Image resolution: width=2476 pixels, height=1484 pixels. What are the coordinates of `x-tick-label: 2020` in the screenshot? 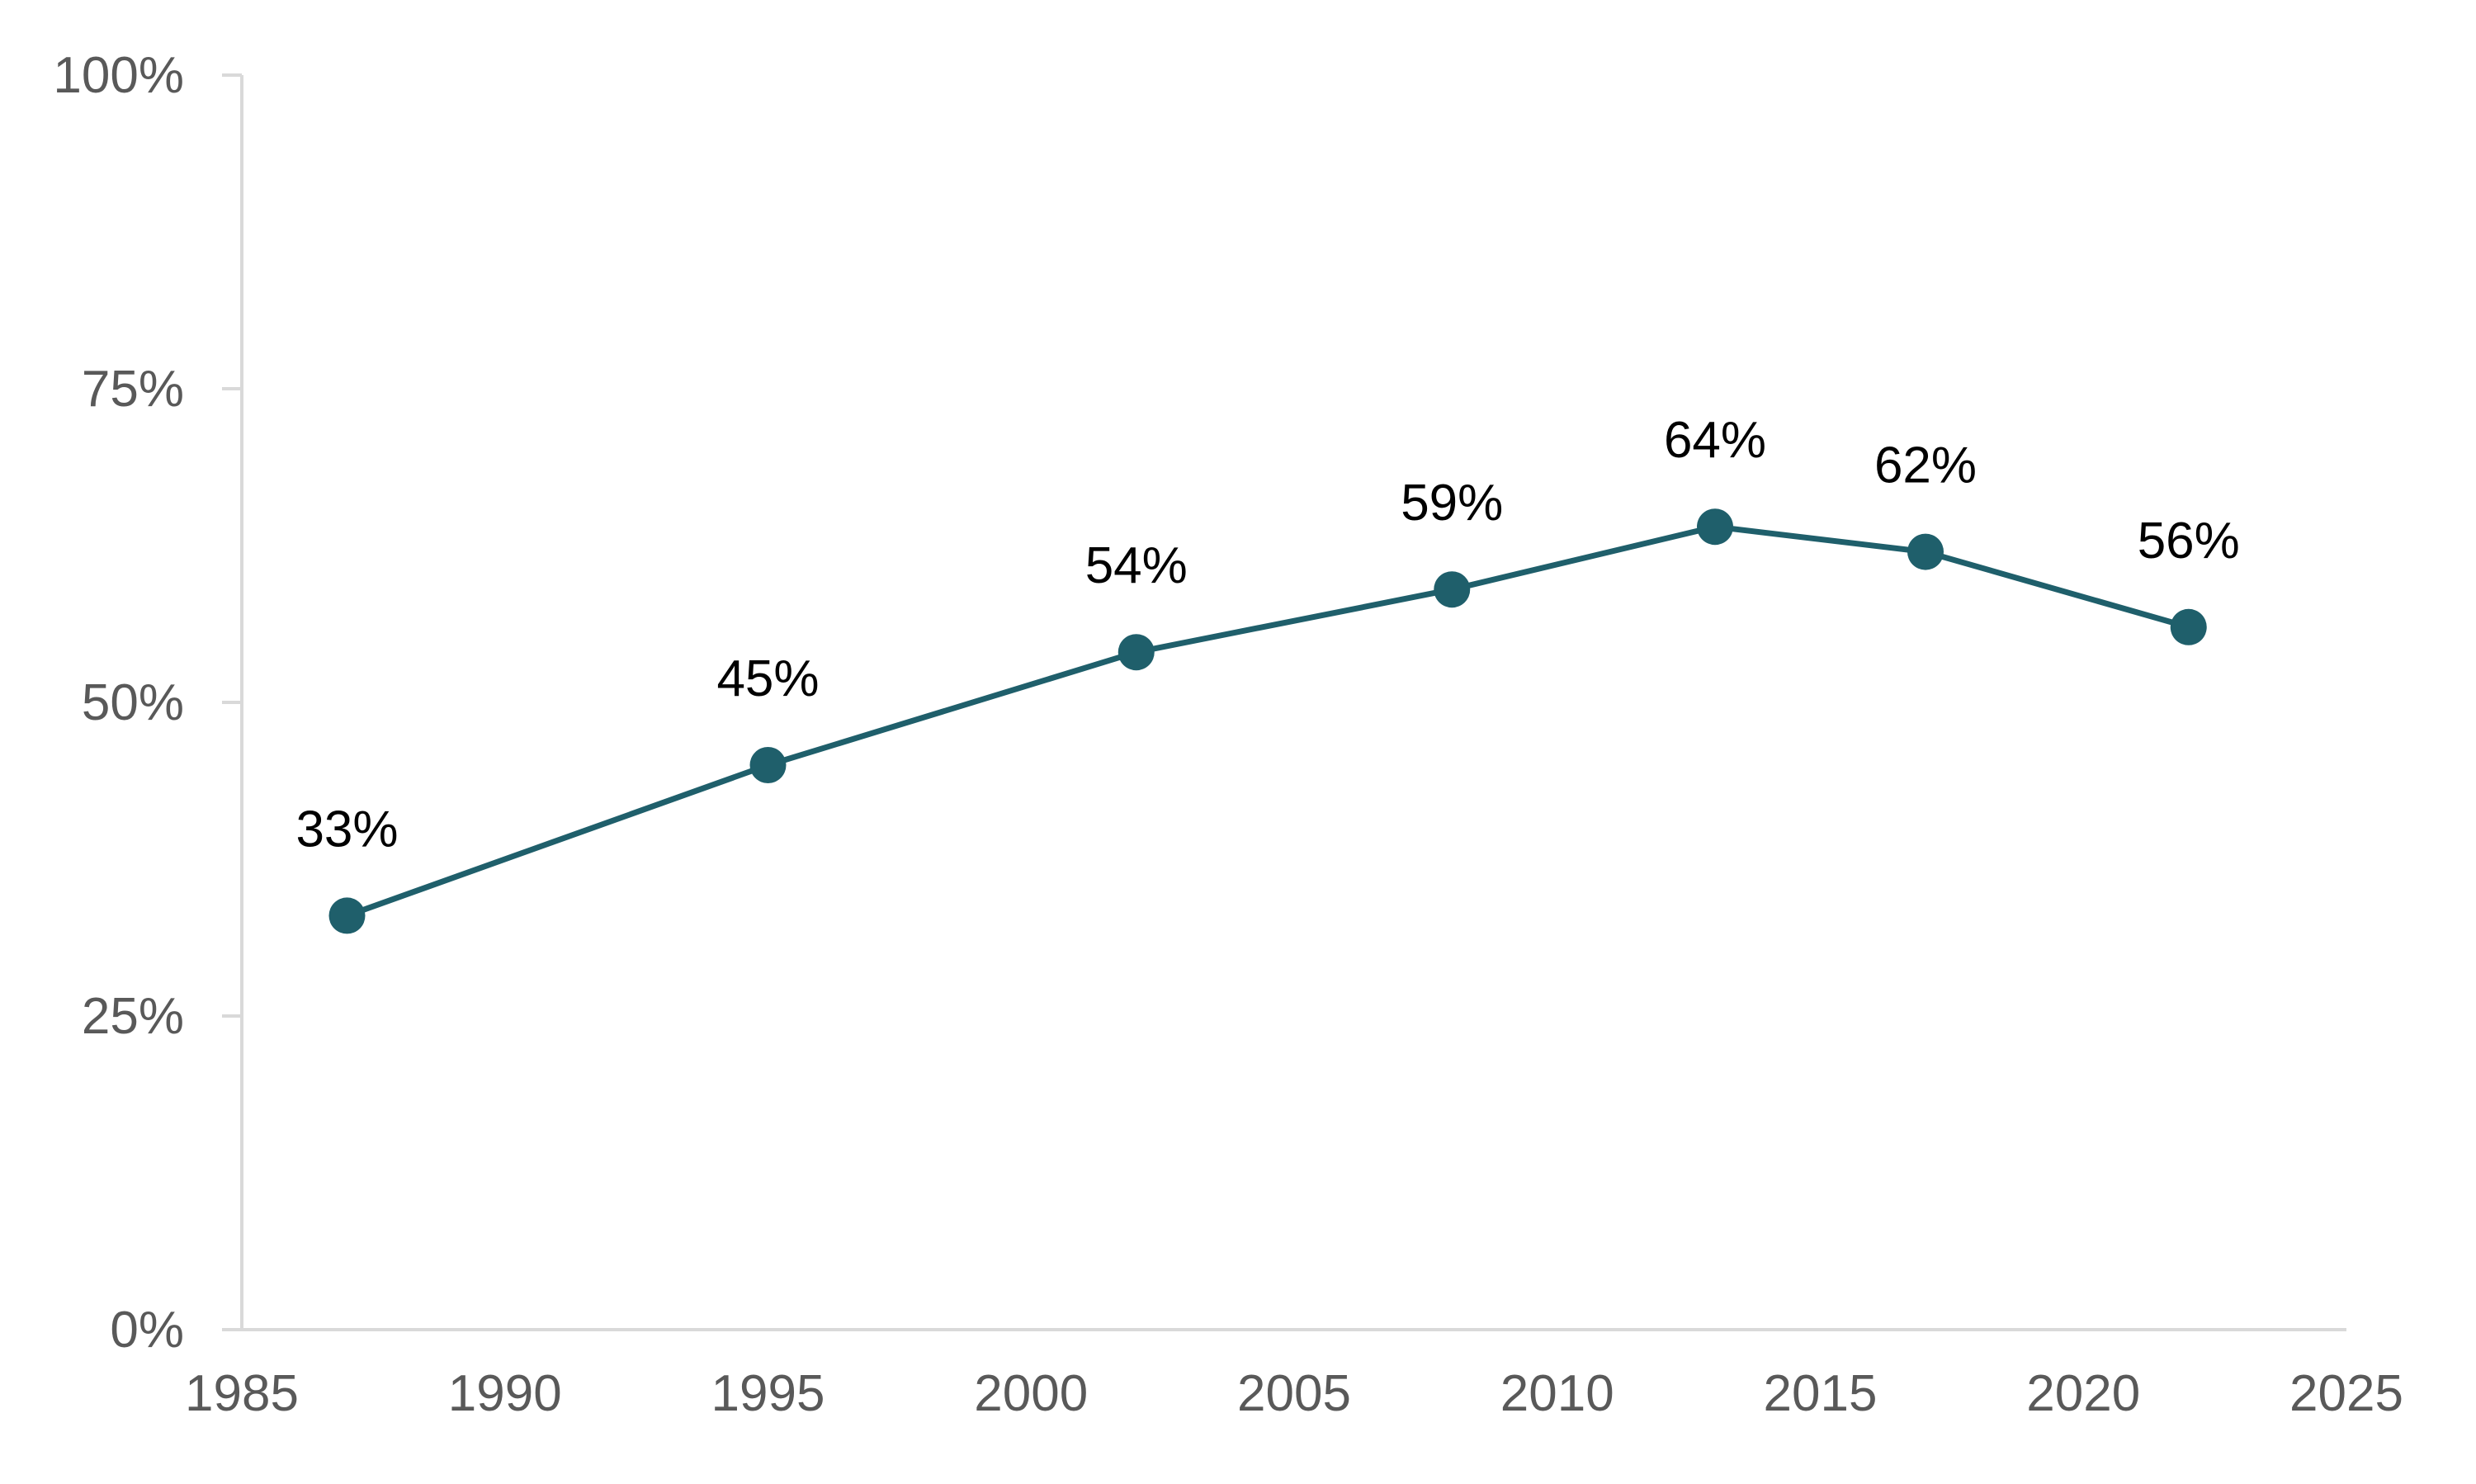 It's located at (2083, 1393).